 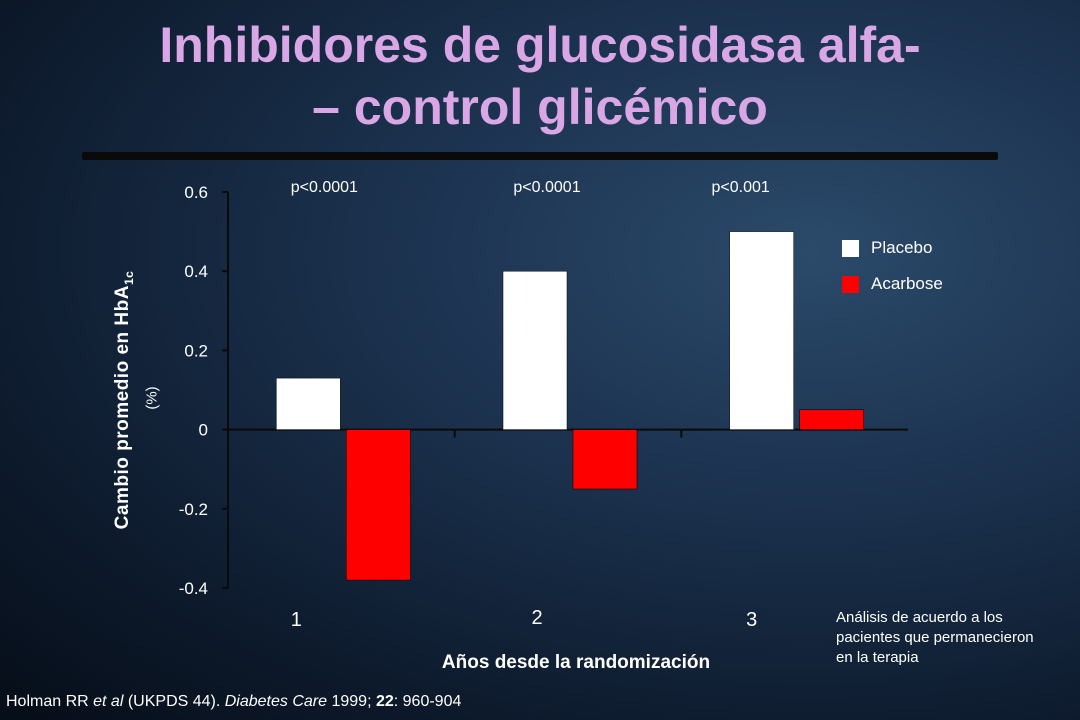 I want to click on x-tick-label: 3, so click(x=751, y=620).